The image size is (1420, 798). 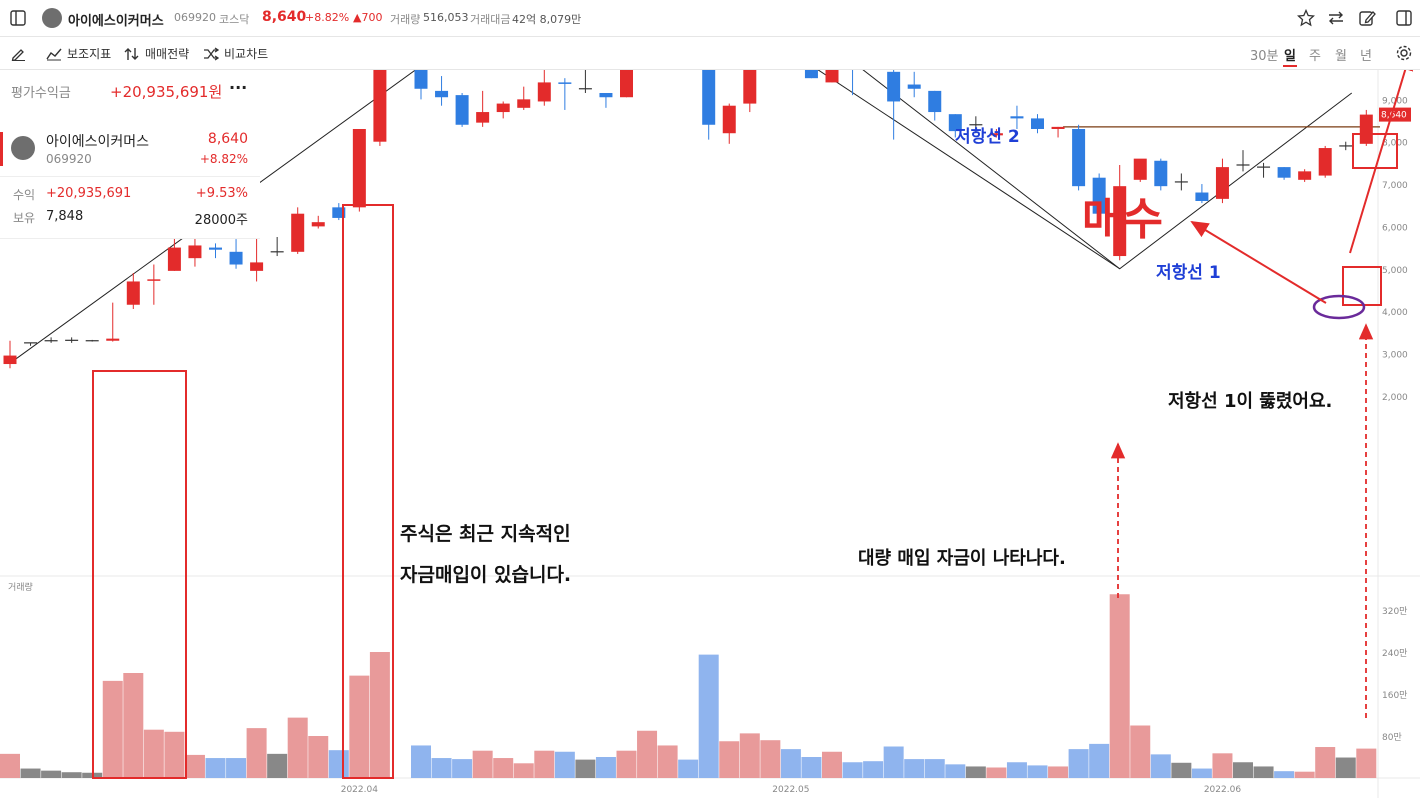 What do you see at coordinates (1290, 56) in the screenshot?
I see `period-day: 일` at bounding box center [1290, 56].